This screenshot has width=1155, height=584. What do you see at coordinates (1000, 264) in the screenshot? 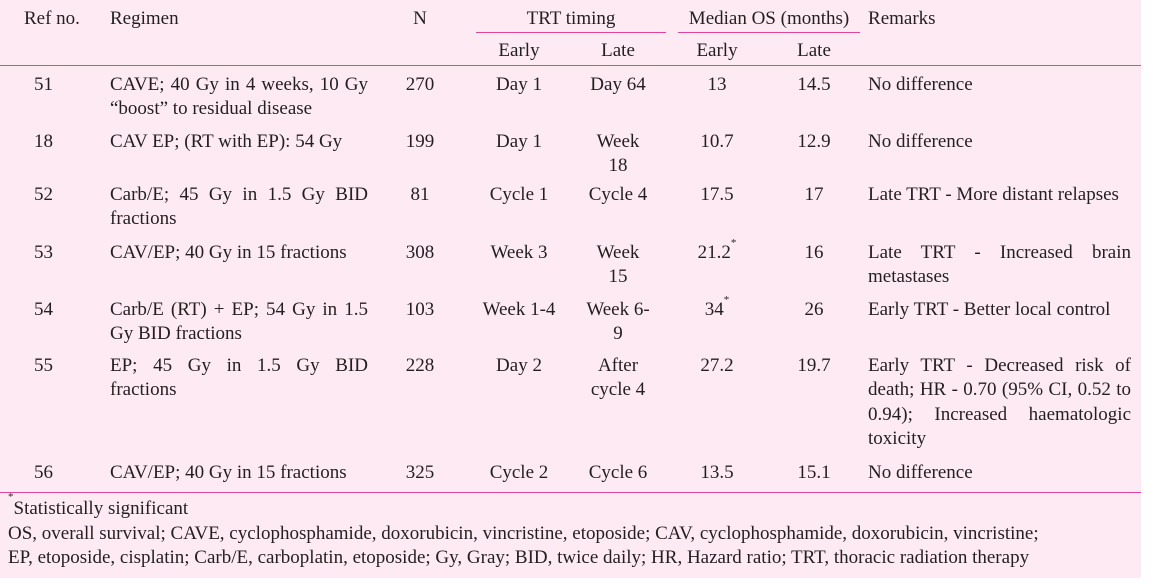
I see `cell-remarks: Late TRT - Increased brain metastases` at bounding box center [1000, 264].